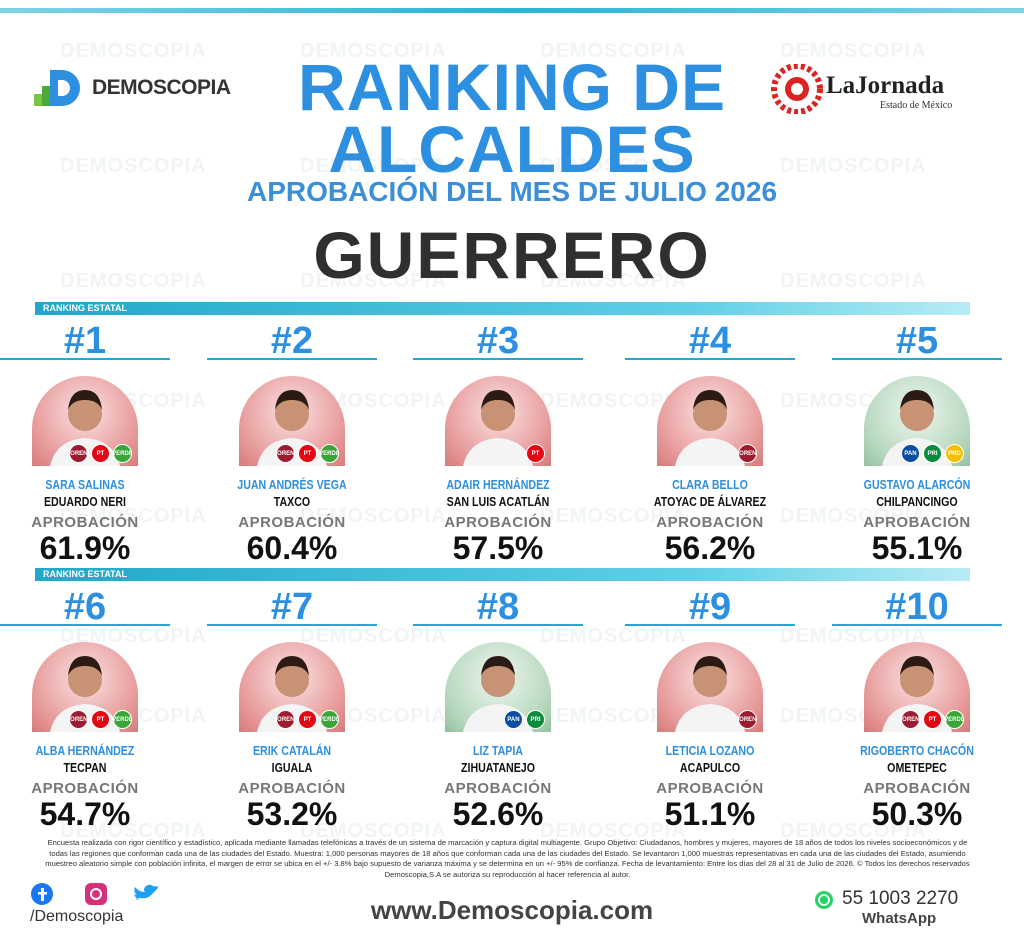  What do you see at coordinates (797, 89) in the screenshot?
I see `partner-logo` at bounding box center [797, 89].